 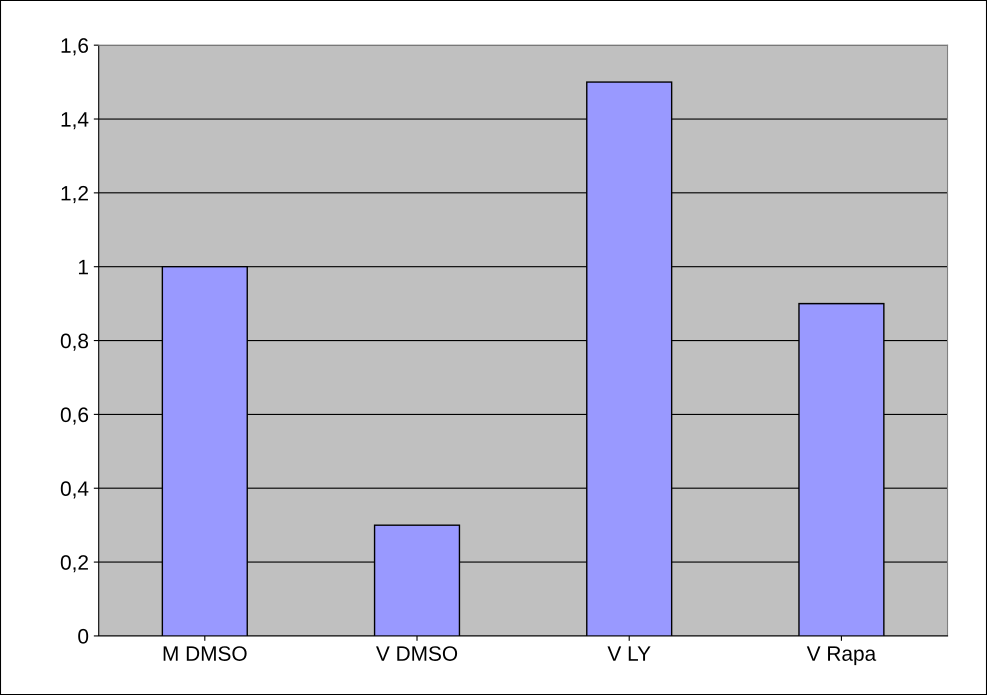 What do you see at coordinates (74, 416) in the screenshot?
I see `y-tick-label: 0,6` at bounding box center [74, 416].